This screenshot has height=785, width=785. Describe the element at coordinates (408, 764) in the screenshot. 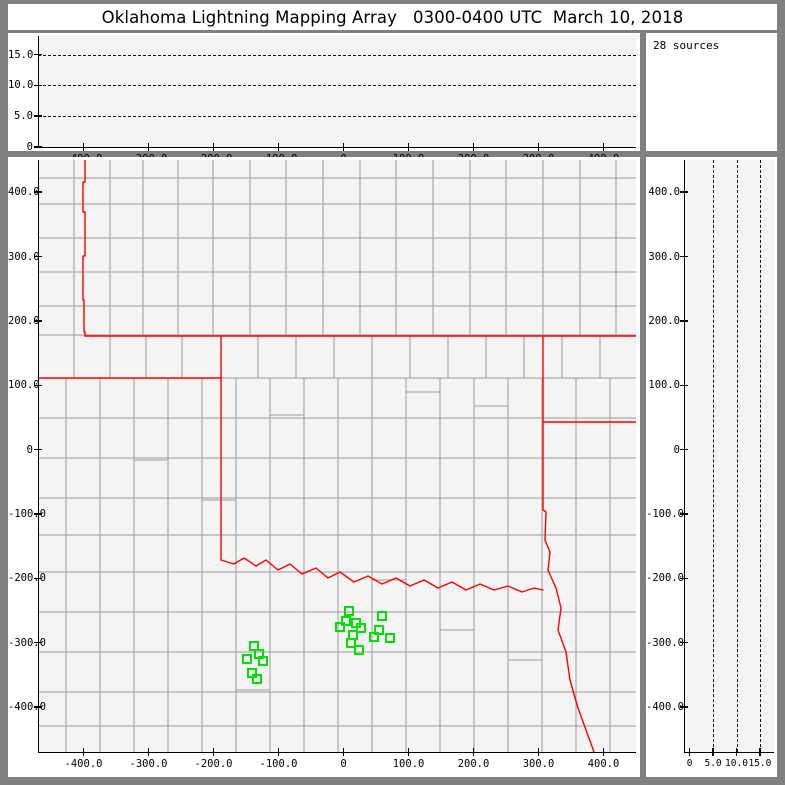

I see `x-tick-label: 100.0` at that location.